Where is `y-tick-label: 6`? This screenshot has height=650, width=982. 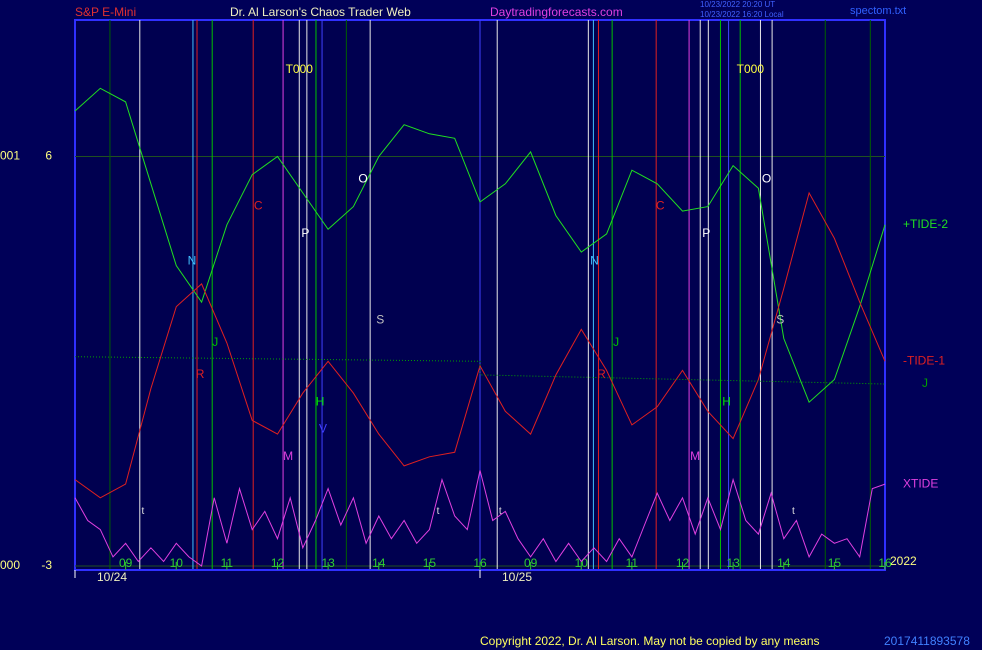
y-tick-label: 6 is located at coordinates (48, 156).